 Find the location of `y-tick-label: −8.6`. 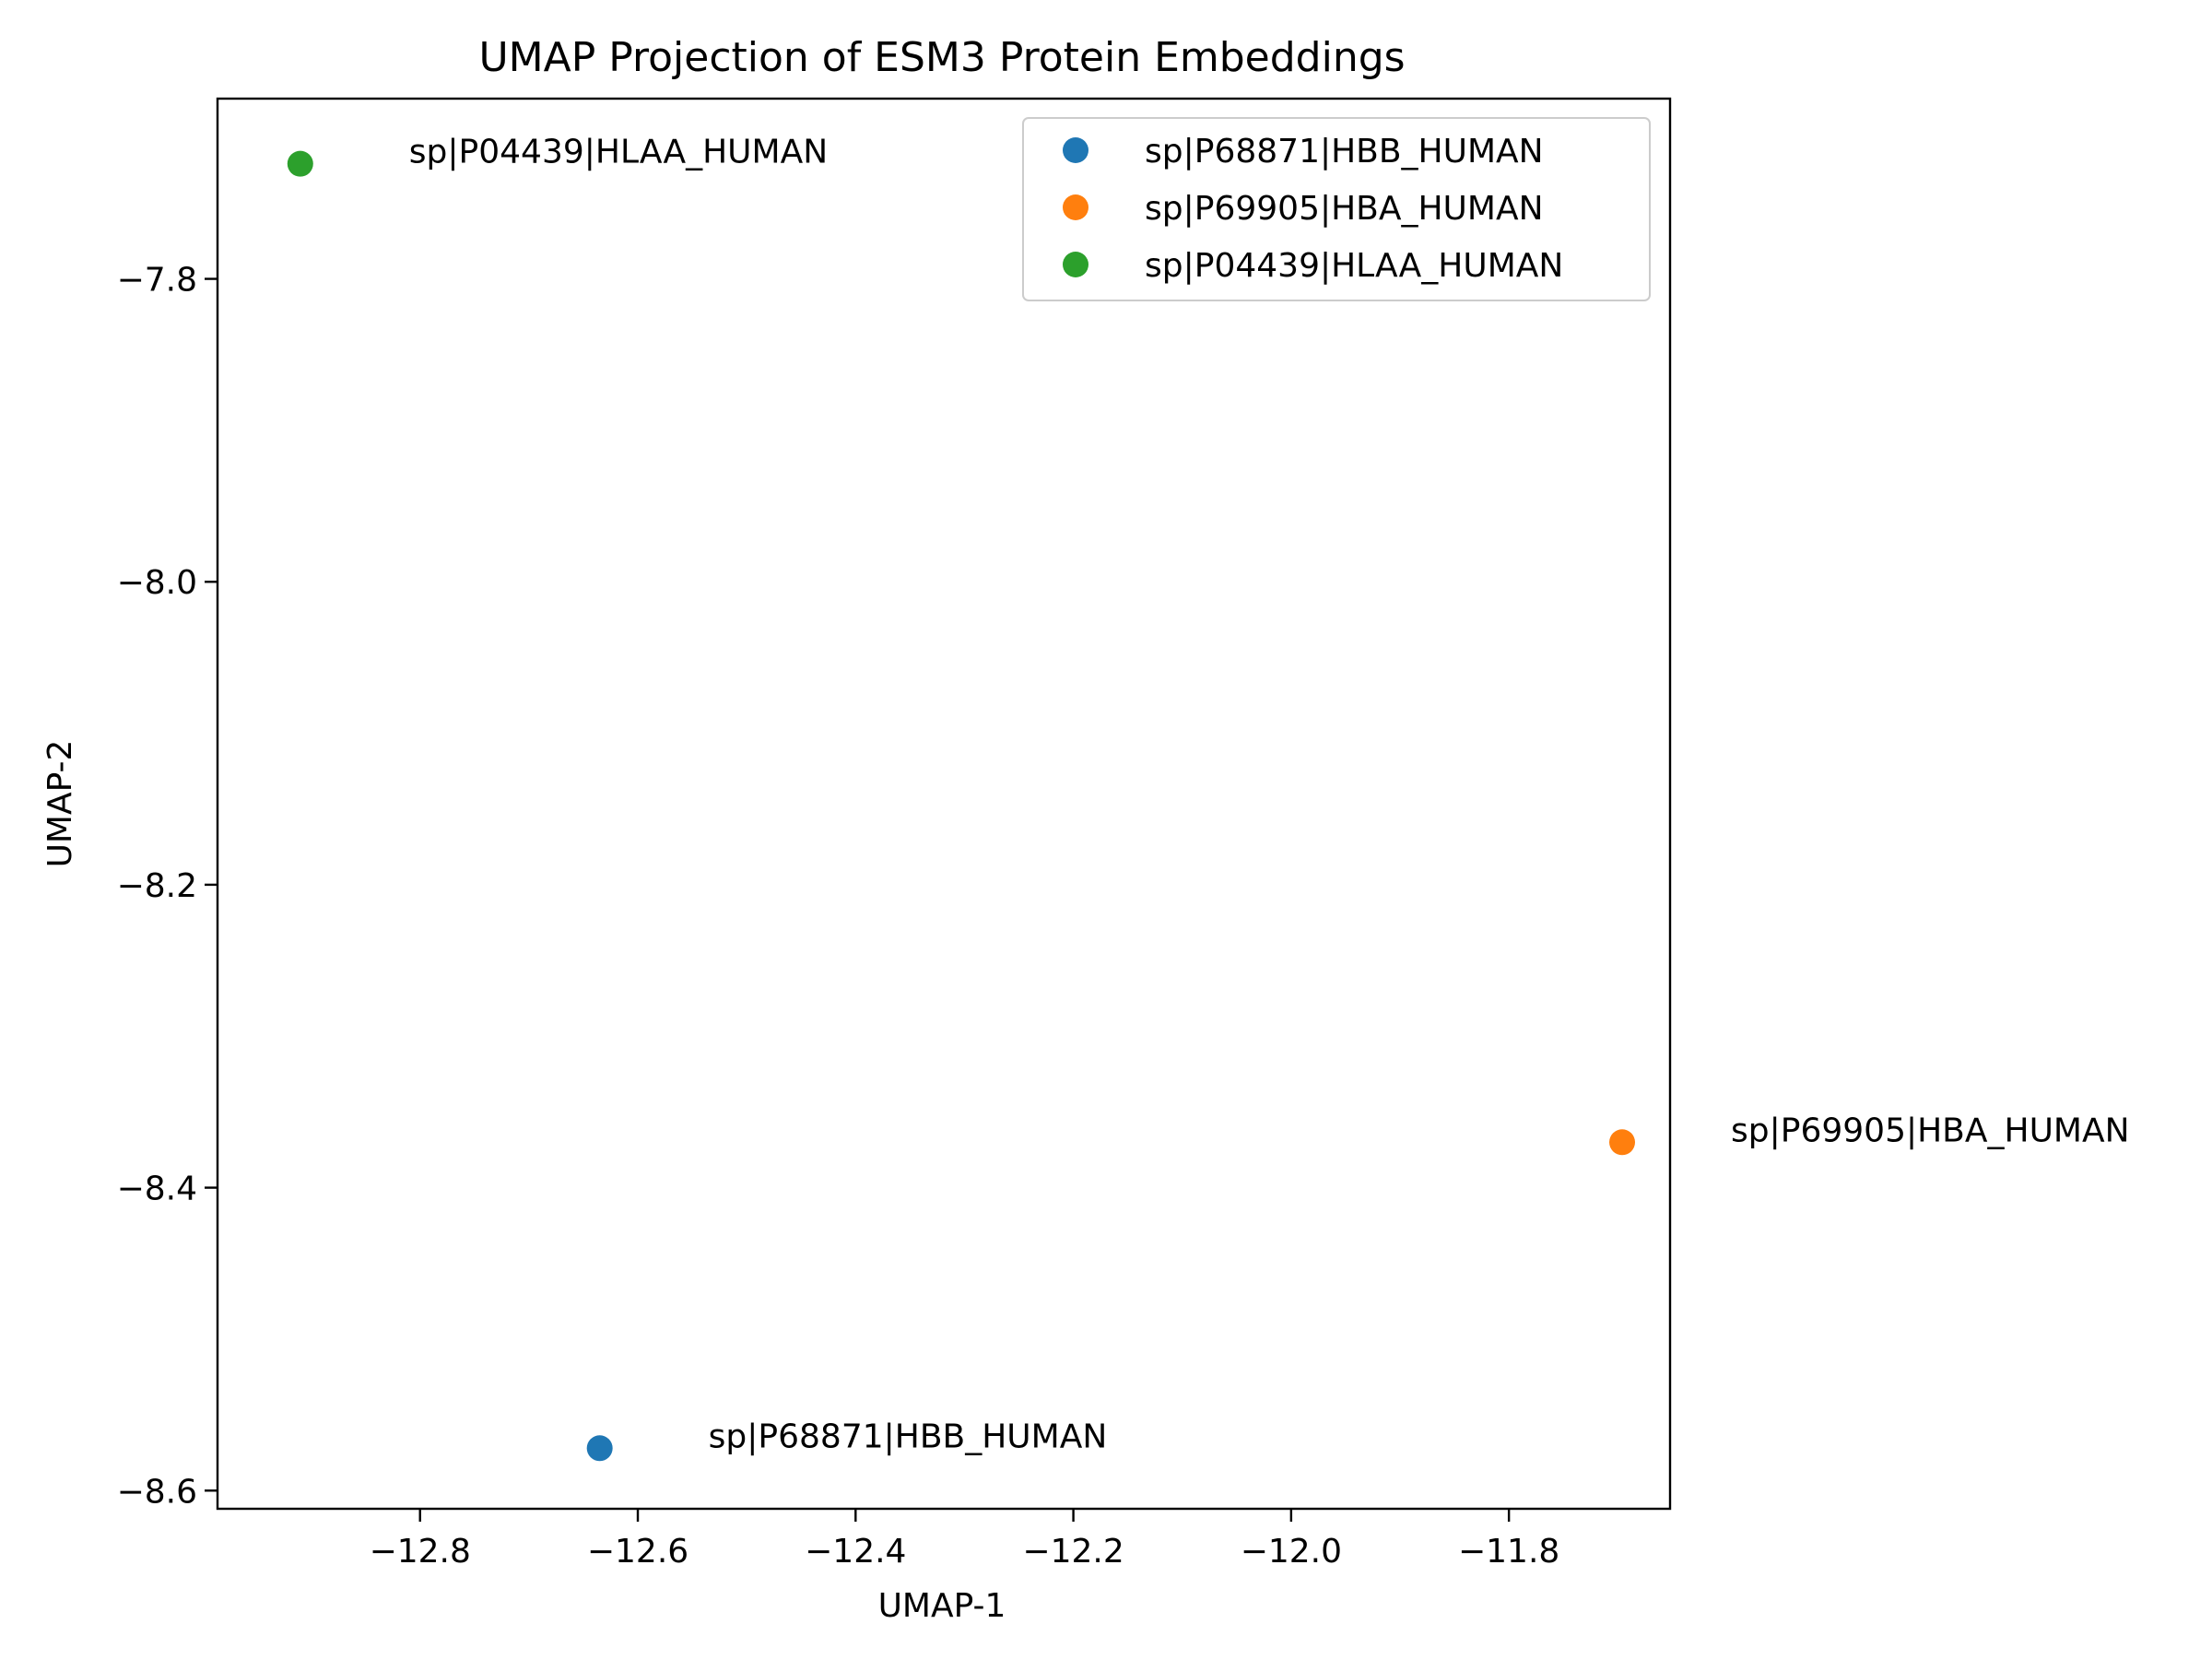

y-tick-label: −8.6 is located at coordinates (157, 1492).